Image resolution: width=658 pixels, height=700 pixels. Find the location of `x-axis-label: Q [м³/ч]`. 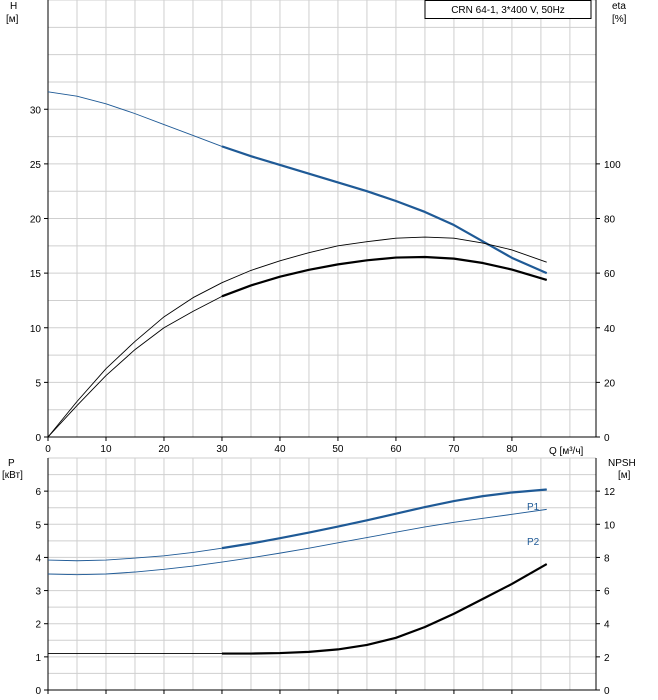

x-axis-label: Q [м³/ч] is located at coordinates (566, 451).